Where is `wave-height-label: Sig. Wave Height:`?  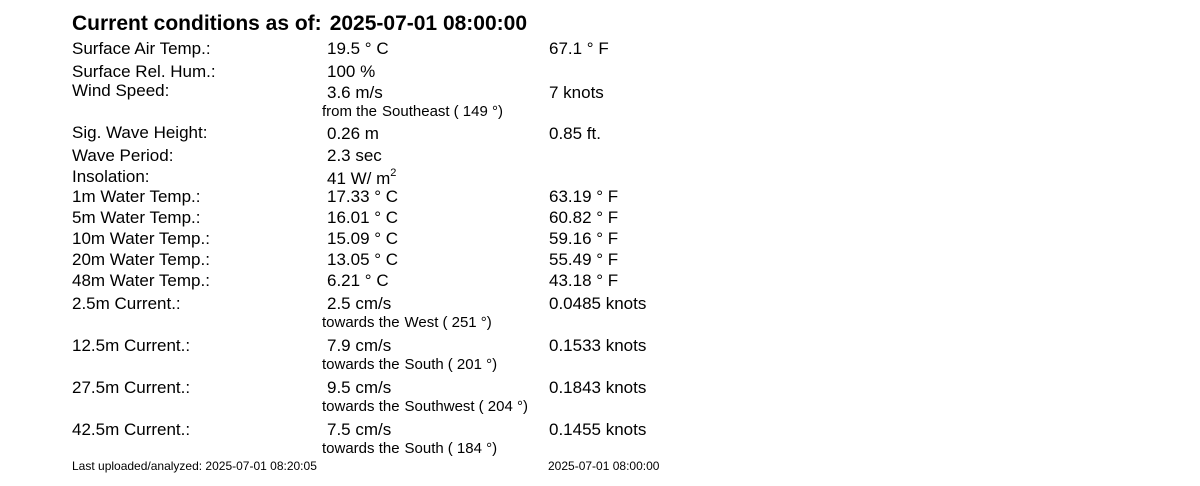
wave-height-label: Sig. Wave Height: is located at coordinates (140, 132).